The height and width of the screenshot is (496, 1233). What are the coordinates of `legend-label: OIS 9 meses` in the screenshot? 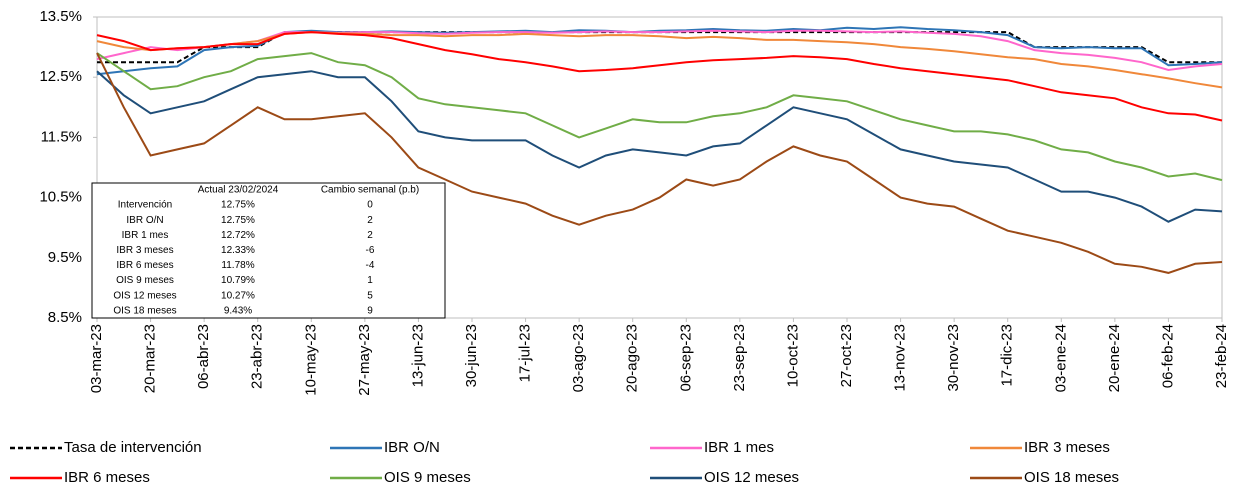 It's located at (427, 477).